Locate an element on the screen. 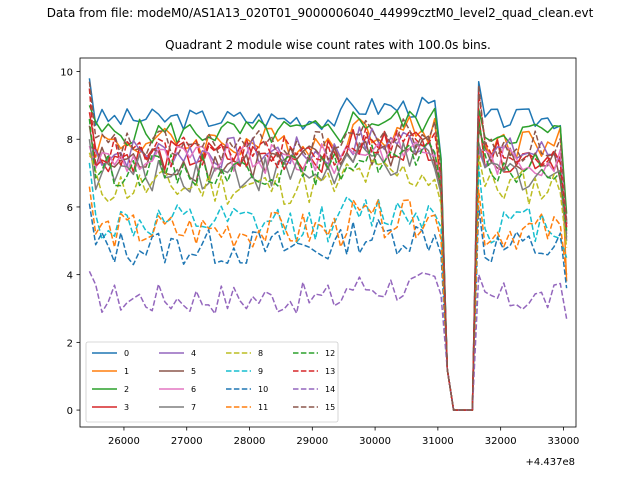 The height and width of the screenshot is (480, 640). legend-label: 5 is located at coordinates (193, 371).